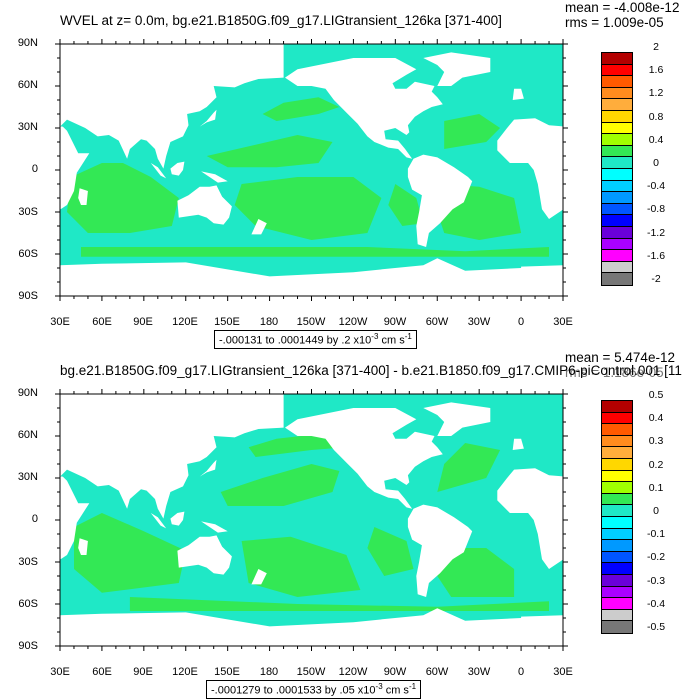 Image resolution: width=700 pixels, height=700 pixels. I want to click on colorbar-label: 1.6, so click(656, 70).